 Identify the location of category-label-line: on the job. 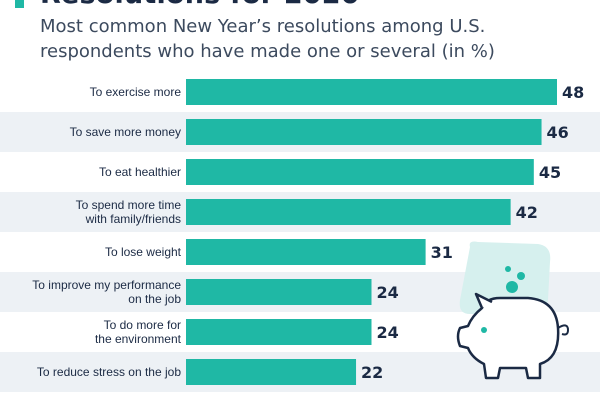
(154, 299).